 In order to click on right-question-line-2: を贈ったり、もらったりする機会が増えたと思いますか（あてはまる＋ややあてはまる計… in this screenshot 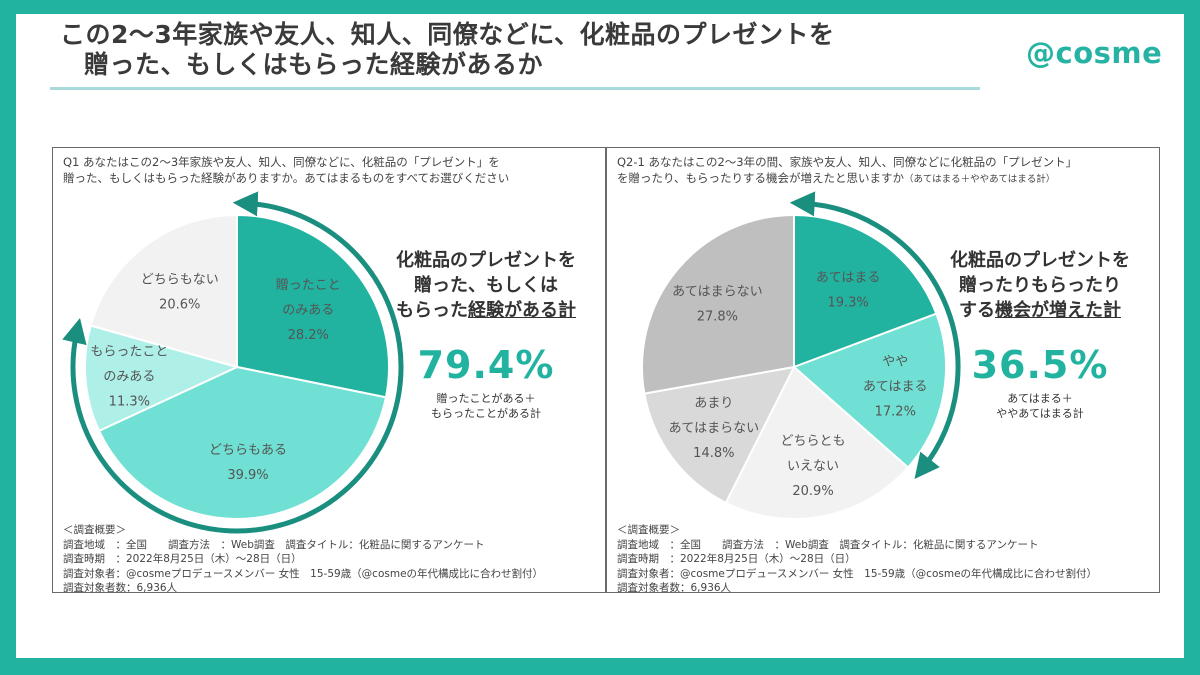, I will do `click(884, 179)`.